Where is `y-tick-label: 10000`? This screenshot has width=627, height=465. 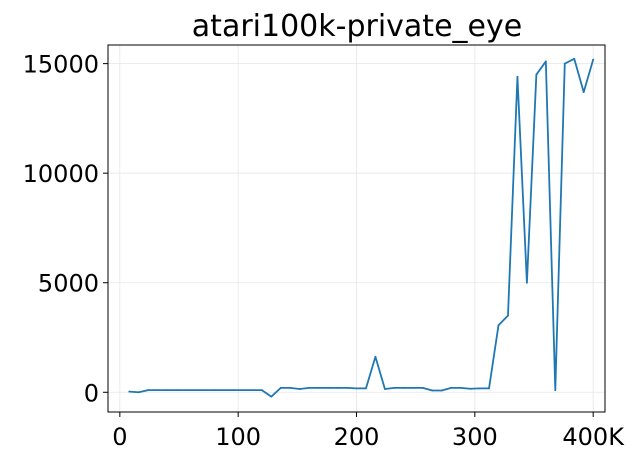
y-tick-label: 10000 is located at coordinates (61, 174).